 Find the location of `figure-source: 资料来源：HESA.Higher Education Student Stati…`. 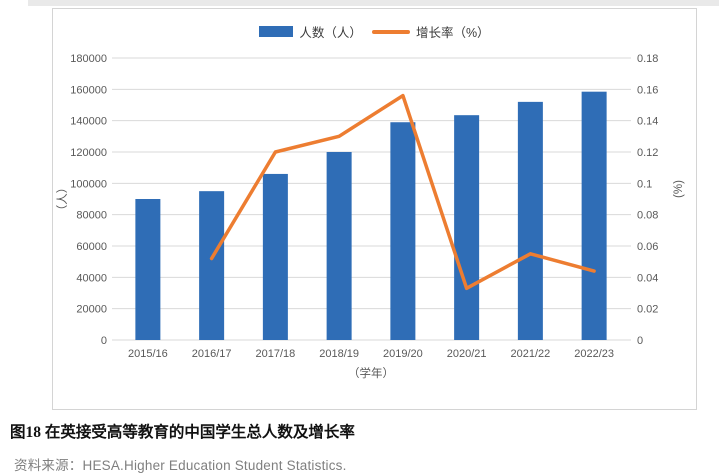

figure-source: 资料来源：HESA.Higher Education Student Stati… is located at coordinates (180, 465).